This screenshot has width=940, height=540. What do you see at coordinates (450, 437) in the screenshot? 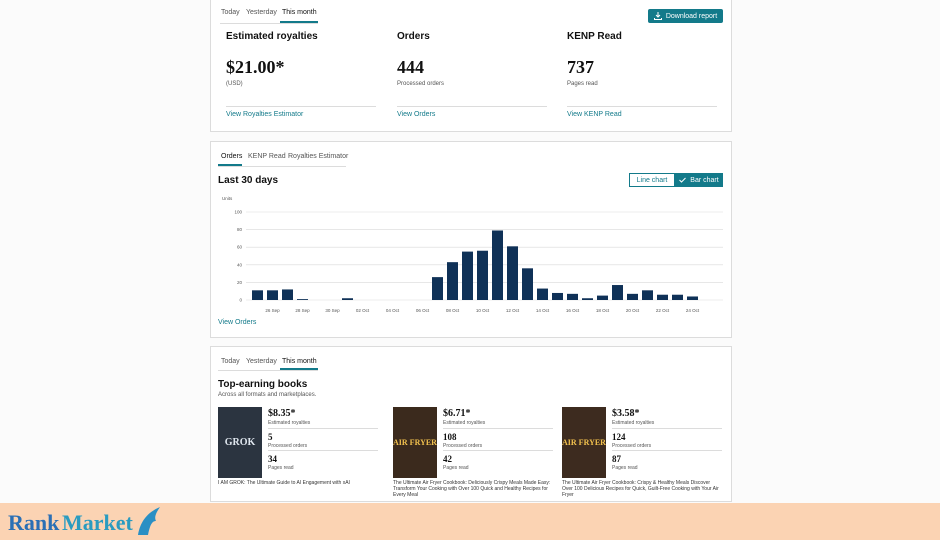
I see `book-orders: 108` at bounding box center [450, 437].